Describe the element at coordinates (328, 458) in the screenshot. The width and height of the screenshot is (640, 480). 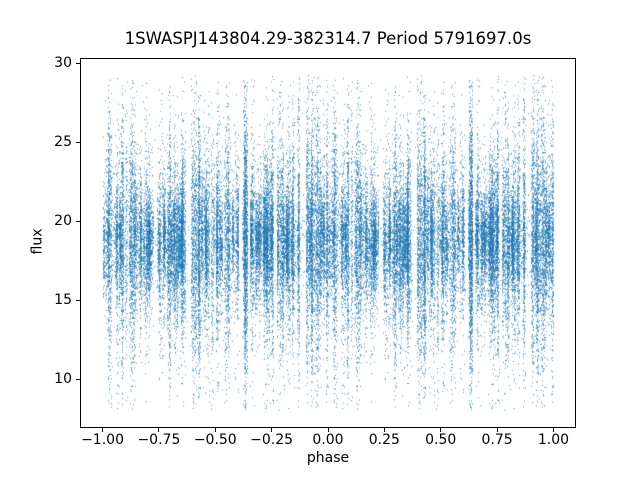
I see `x-axis-label: phase` at that location.